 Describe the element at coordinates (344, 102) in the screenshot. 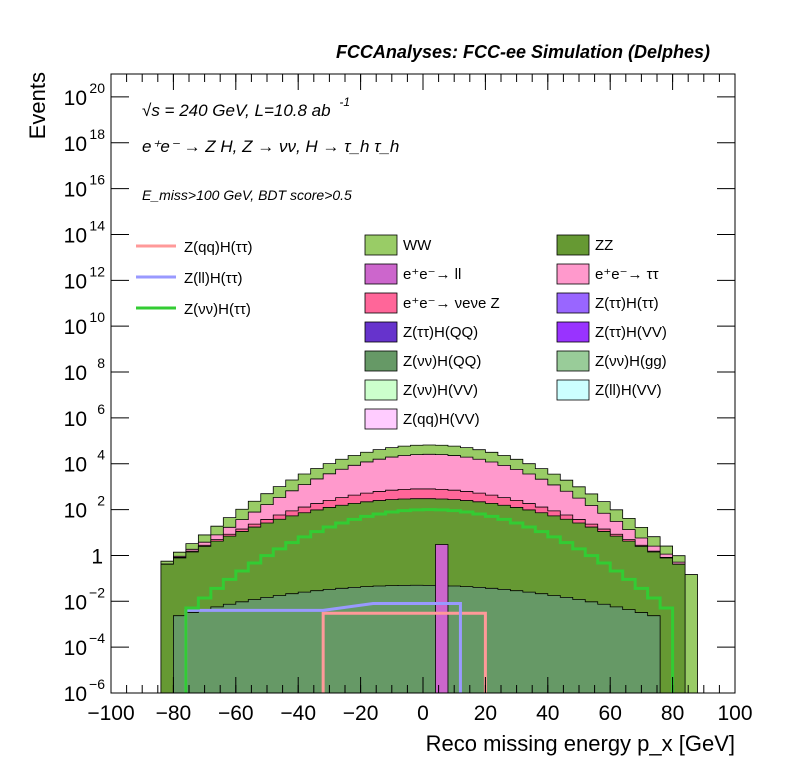

I see `info-line-1-sup: -1` at that location.